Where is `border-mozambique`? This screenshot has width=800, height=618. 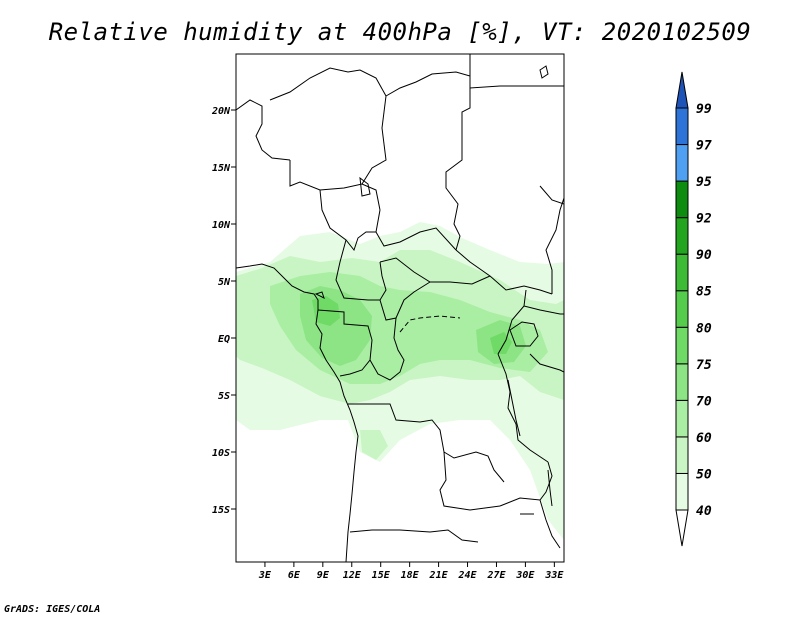 border-mozambique is located at coordinates (550, 524).